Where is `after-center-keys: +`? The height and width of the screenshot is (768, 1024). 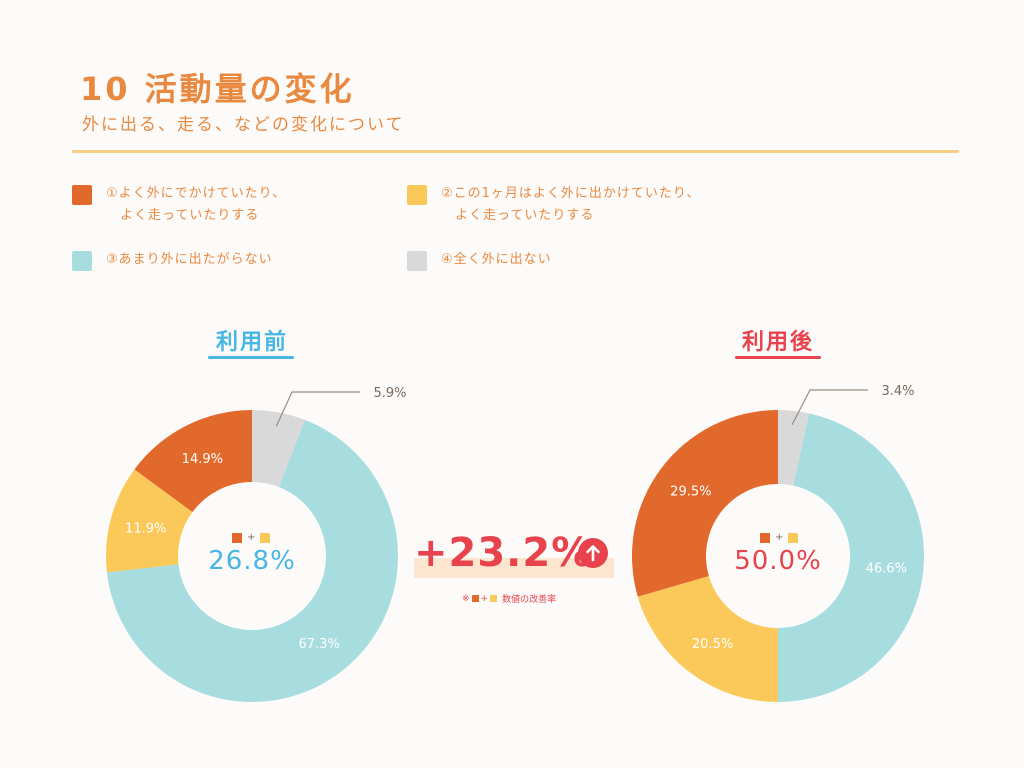
after-center-keys: + is located at coordinates (779, 537).